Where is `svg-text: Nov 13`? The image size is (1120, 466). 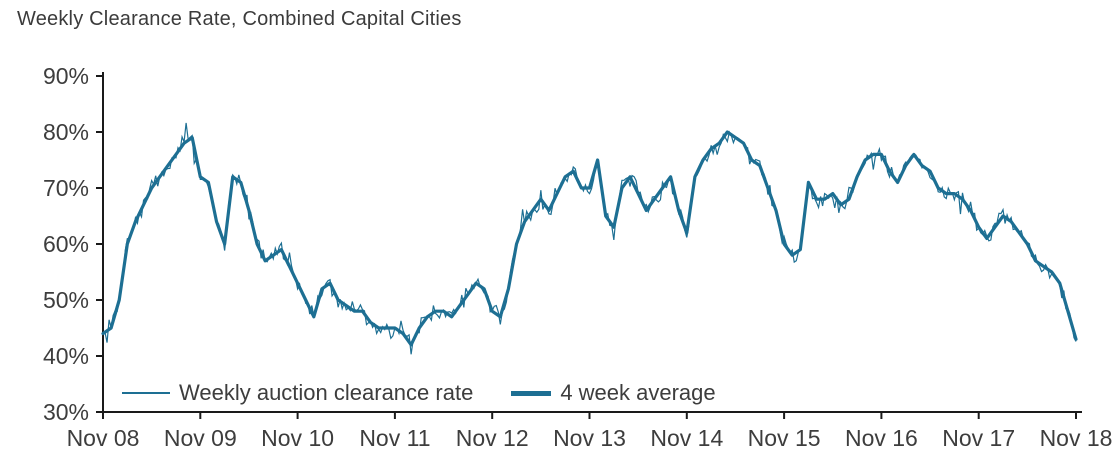 svg-text: Nov 13 is located at coordinates (589, 438).